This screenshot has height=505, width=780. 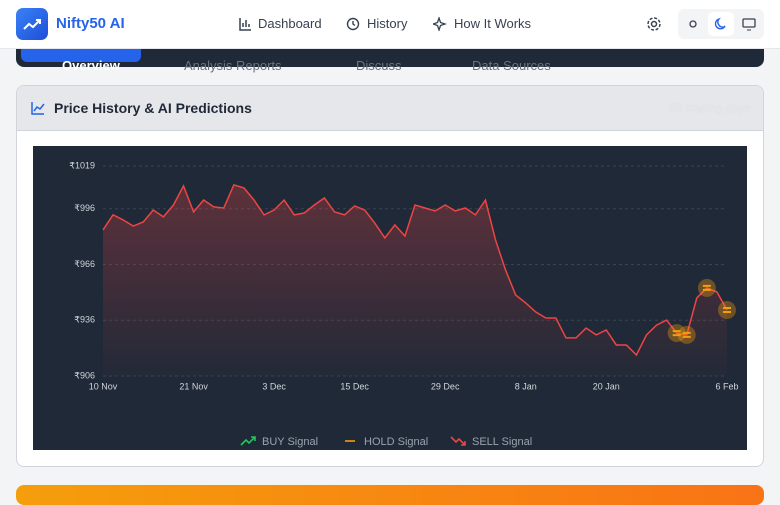 I want to click on brand: Nifty50 AI, so click(x=90, y=23).